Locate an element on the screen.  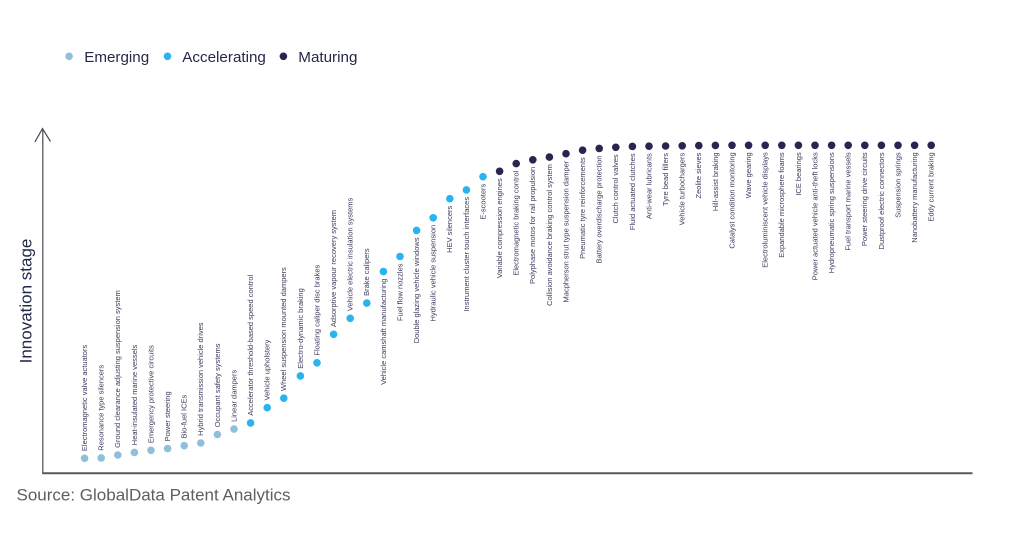
svg-text: Fluid actuated clutches is located at coordinates (632, 191).